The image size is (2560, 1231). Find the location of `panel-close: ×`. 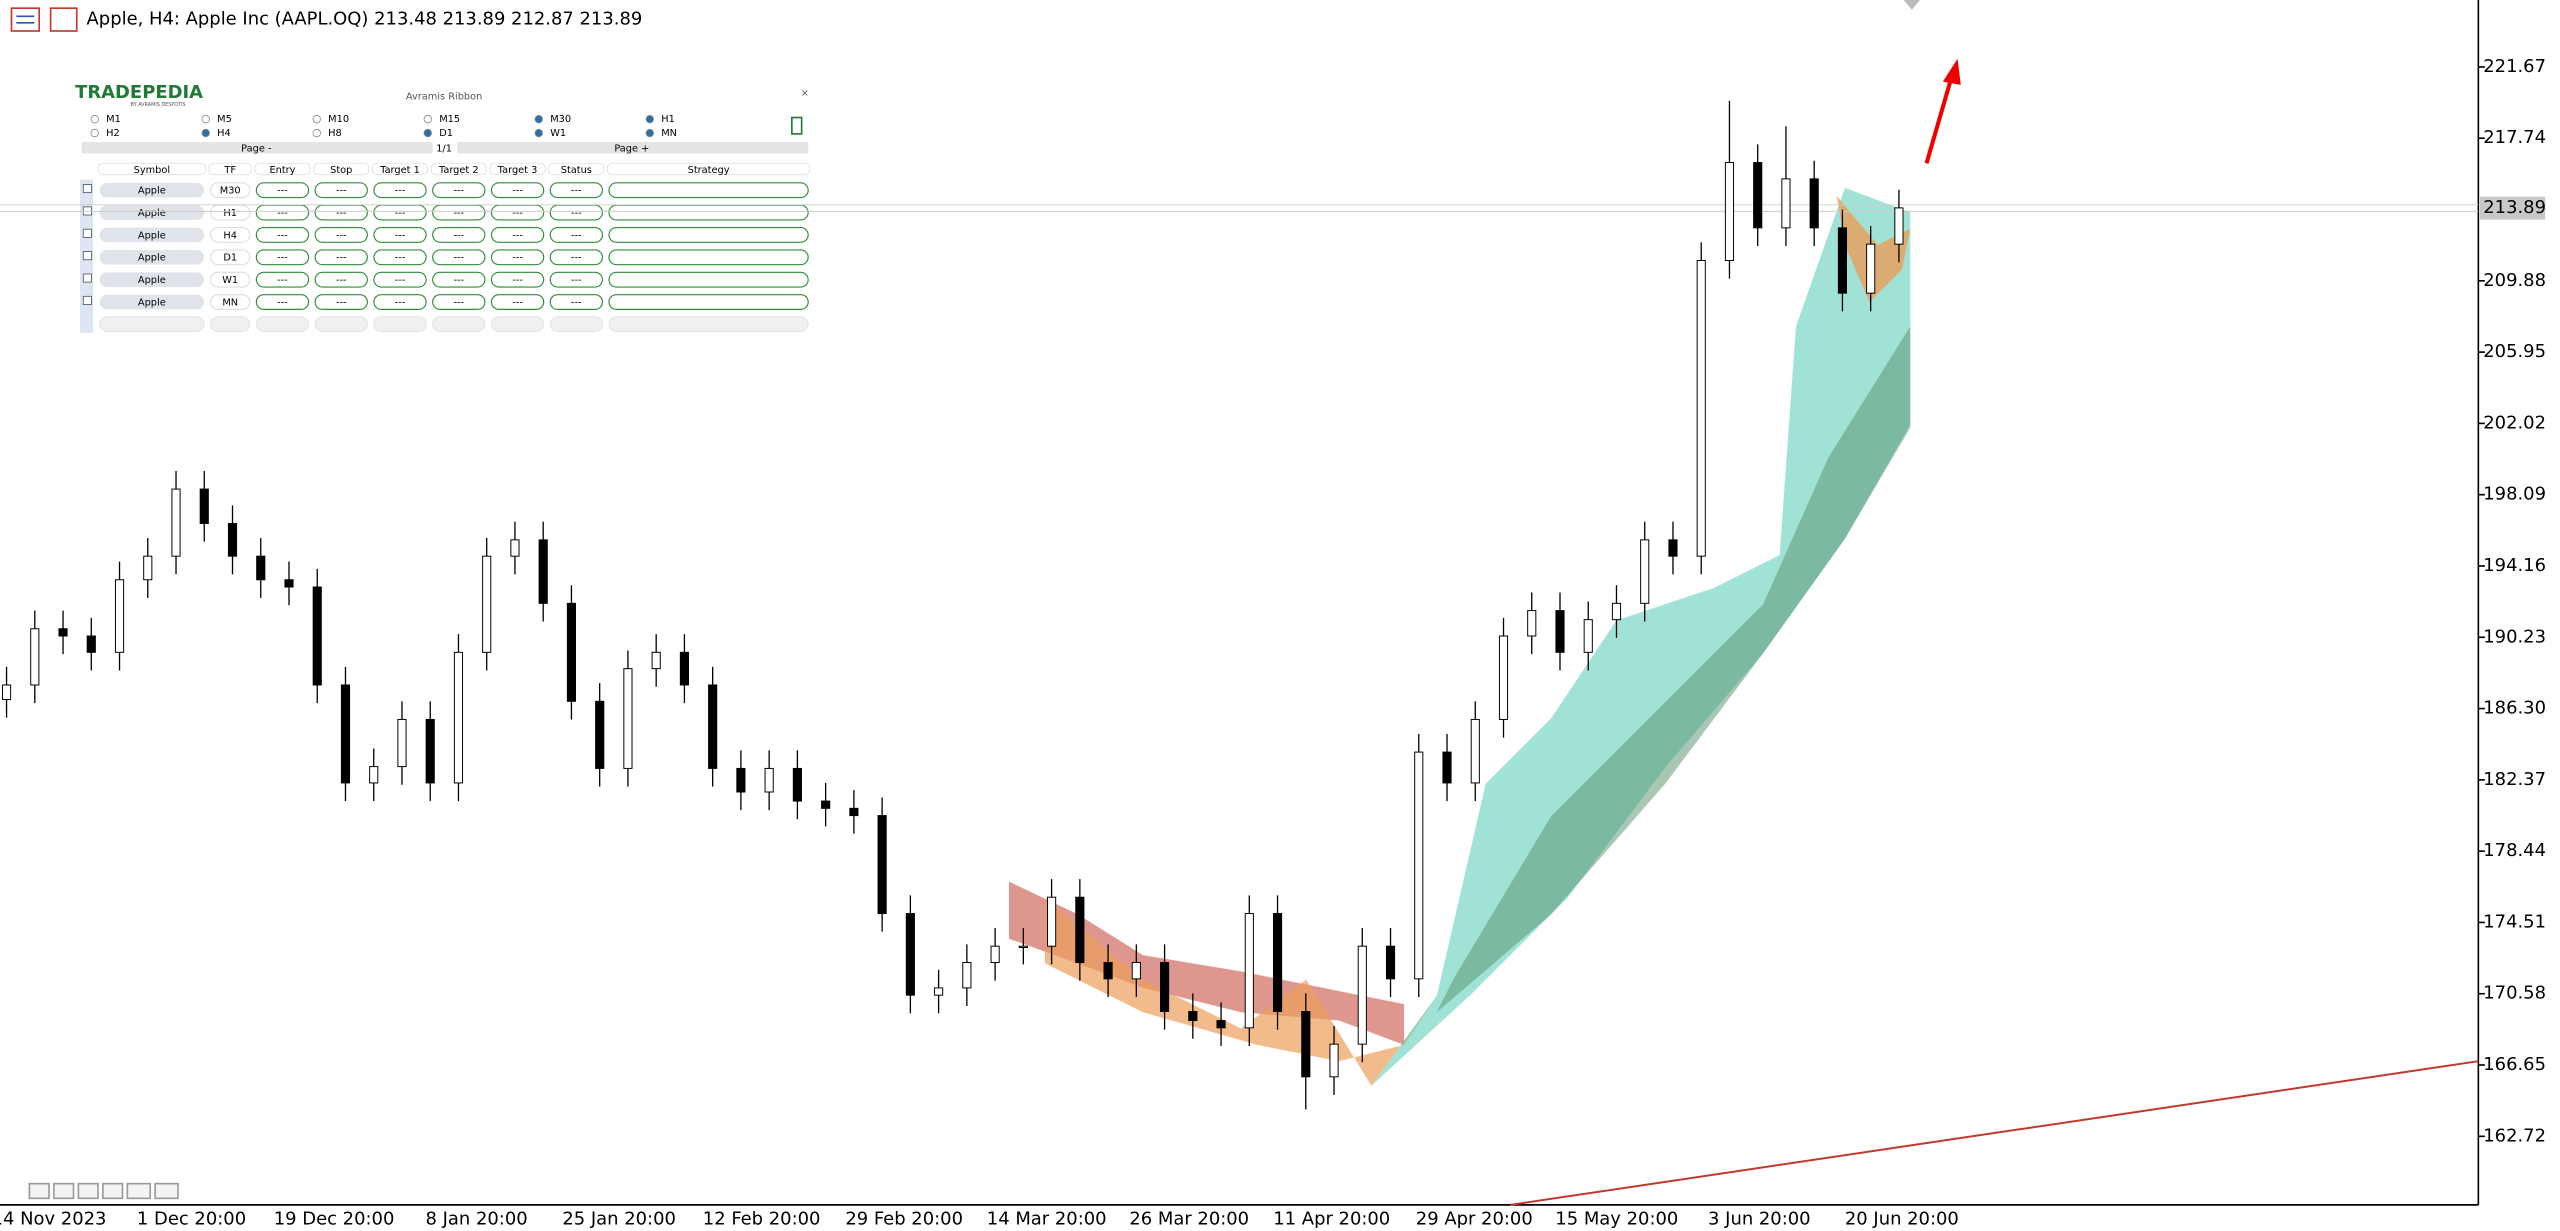

panel-close: × is located at coordinates (805, 93).